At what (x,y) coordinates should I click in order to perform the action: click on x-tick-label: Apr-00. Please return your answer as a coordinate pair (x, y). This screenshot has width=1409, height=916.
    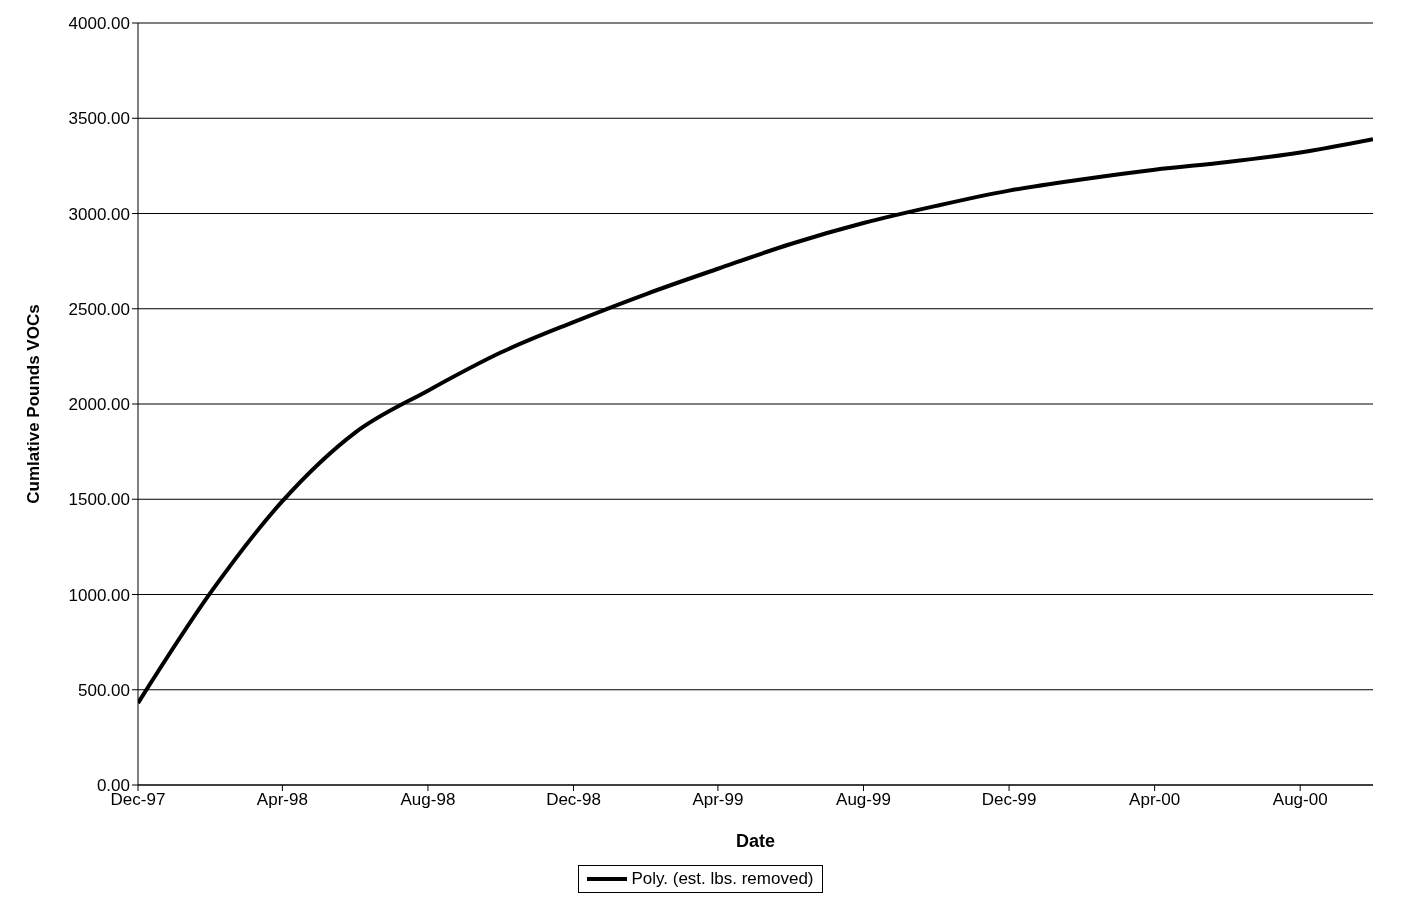
    Looking at the image, I should click on (1155, 800).